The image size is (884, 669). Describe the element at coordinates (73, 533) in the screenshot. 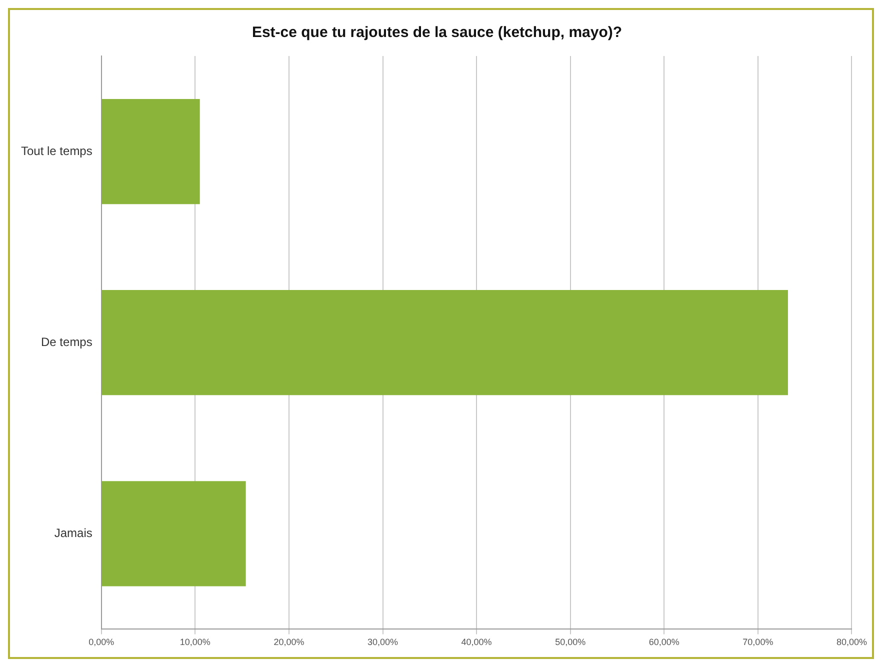

I see `y-tick-label: Jamais` at that location.